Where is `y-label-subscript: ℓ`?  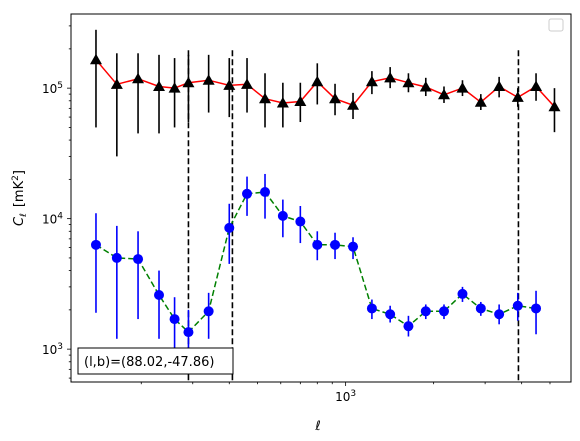
y-label-subscript: ℓ is located at coordinates (24, 215).